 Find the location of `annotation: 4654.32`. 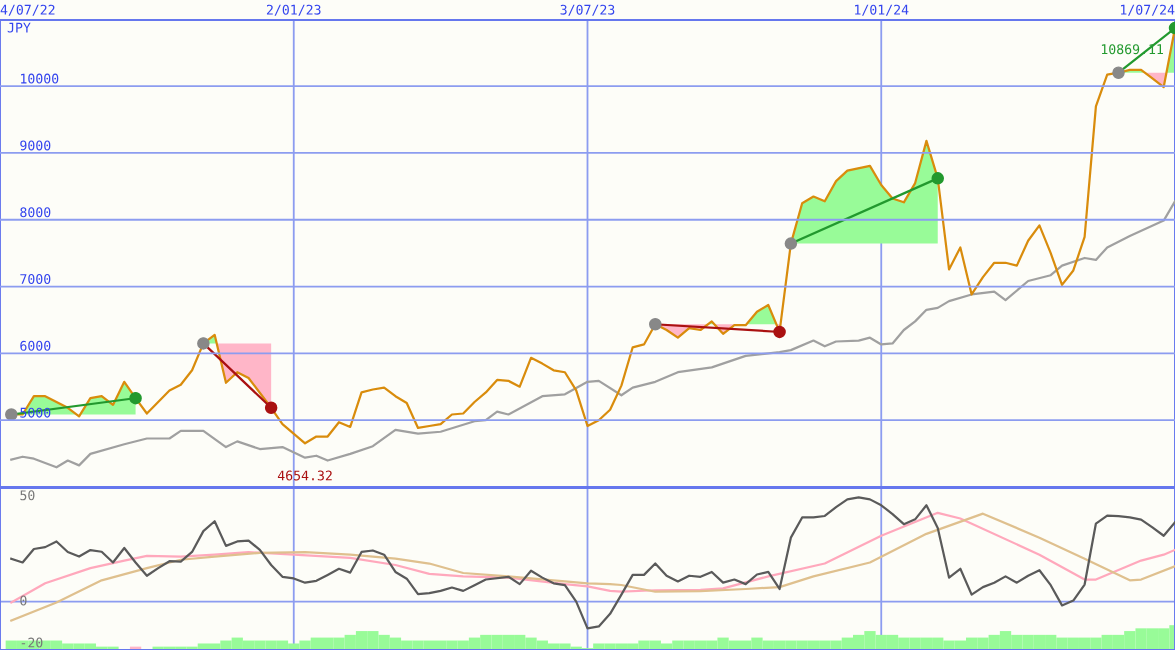

annotation: 4654.32 is located at coordinates (304, 475).